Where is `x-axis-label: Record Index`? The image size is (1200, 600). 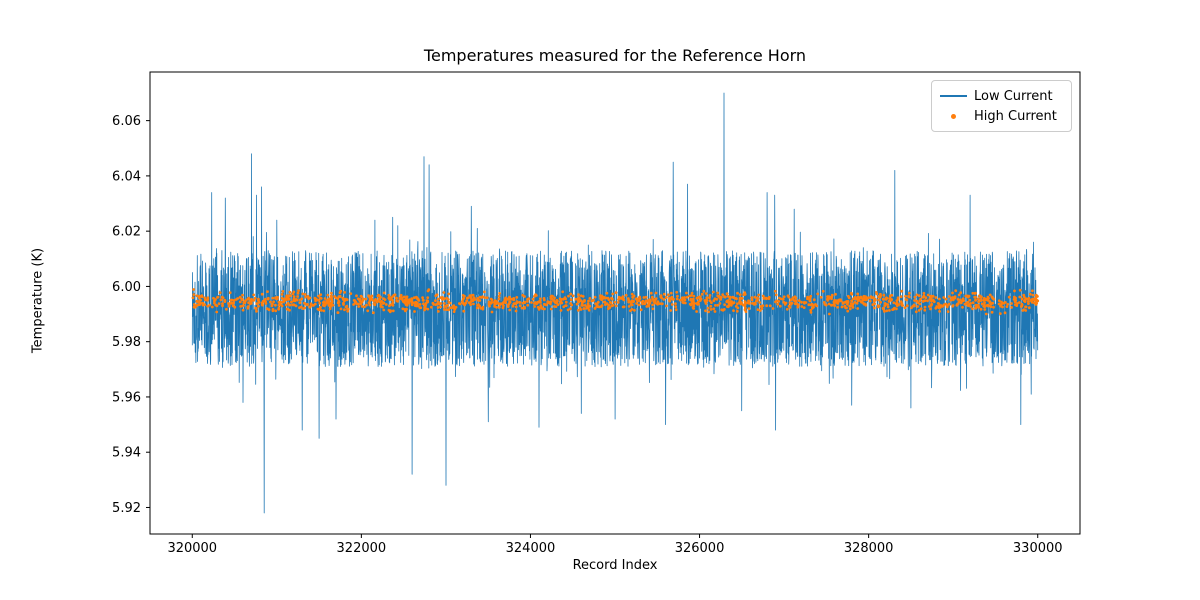 x-axis-label: Record Index is located at coordinates (615, 565).